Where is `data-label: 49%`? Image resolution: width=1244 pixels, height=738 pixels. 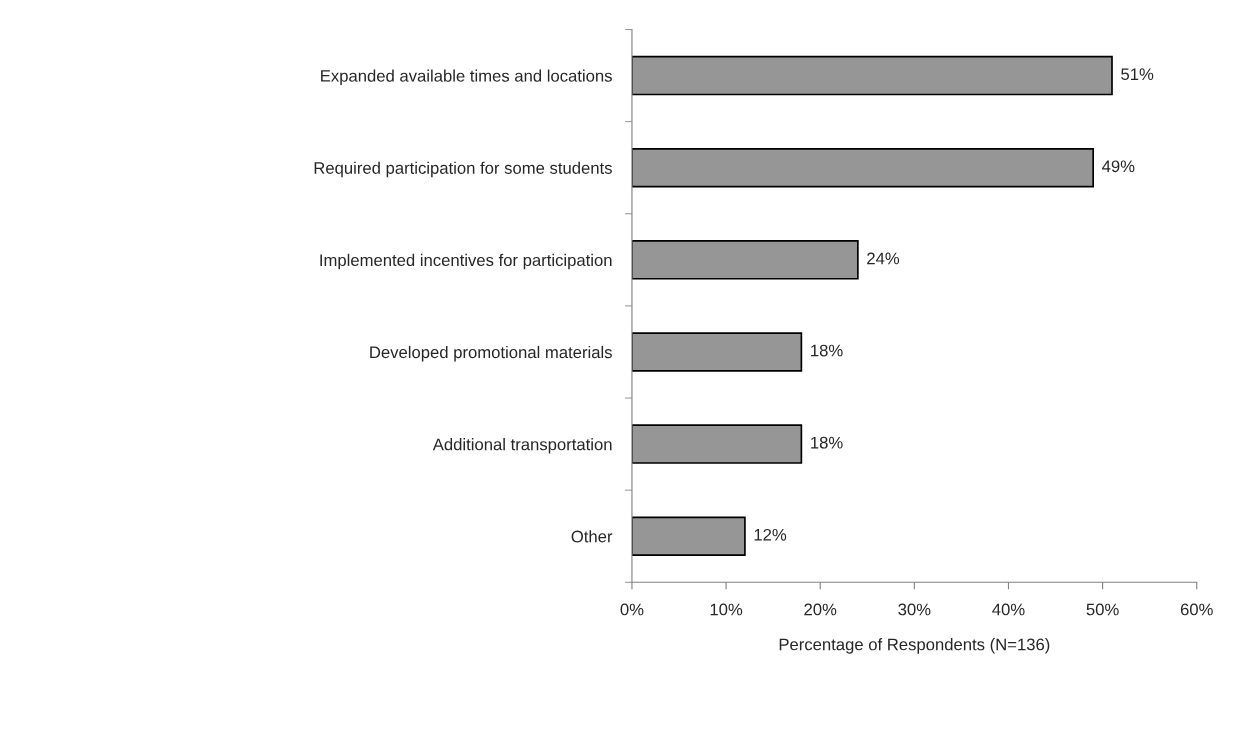
data-label: 49% is located at coordinates (1118, 166).